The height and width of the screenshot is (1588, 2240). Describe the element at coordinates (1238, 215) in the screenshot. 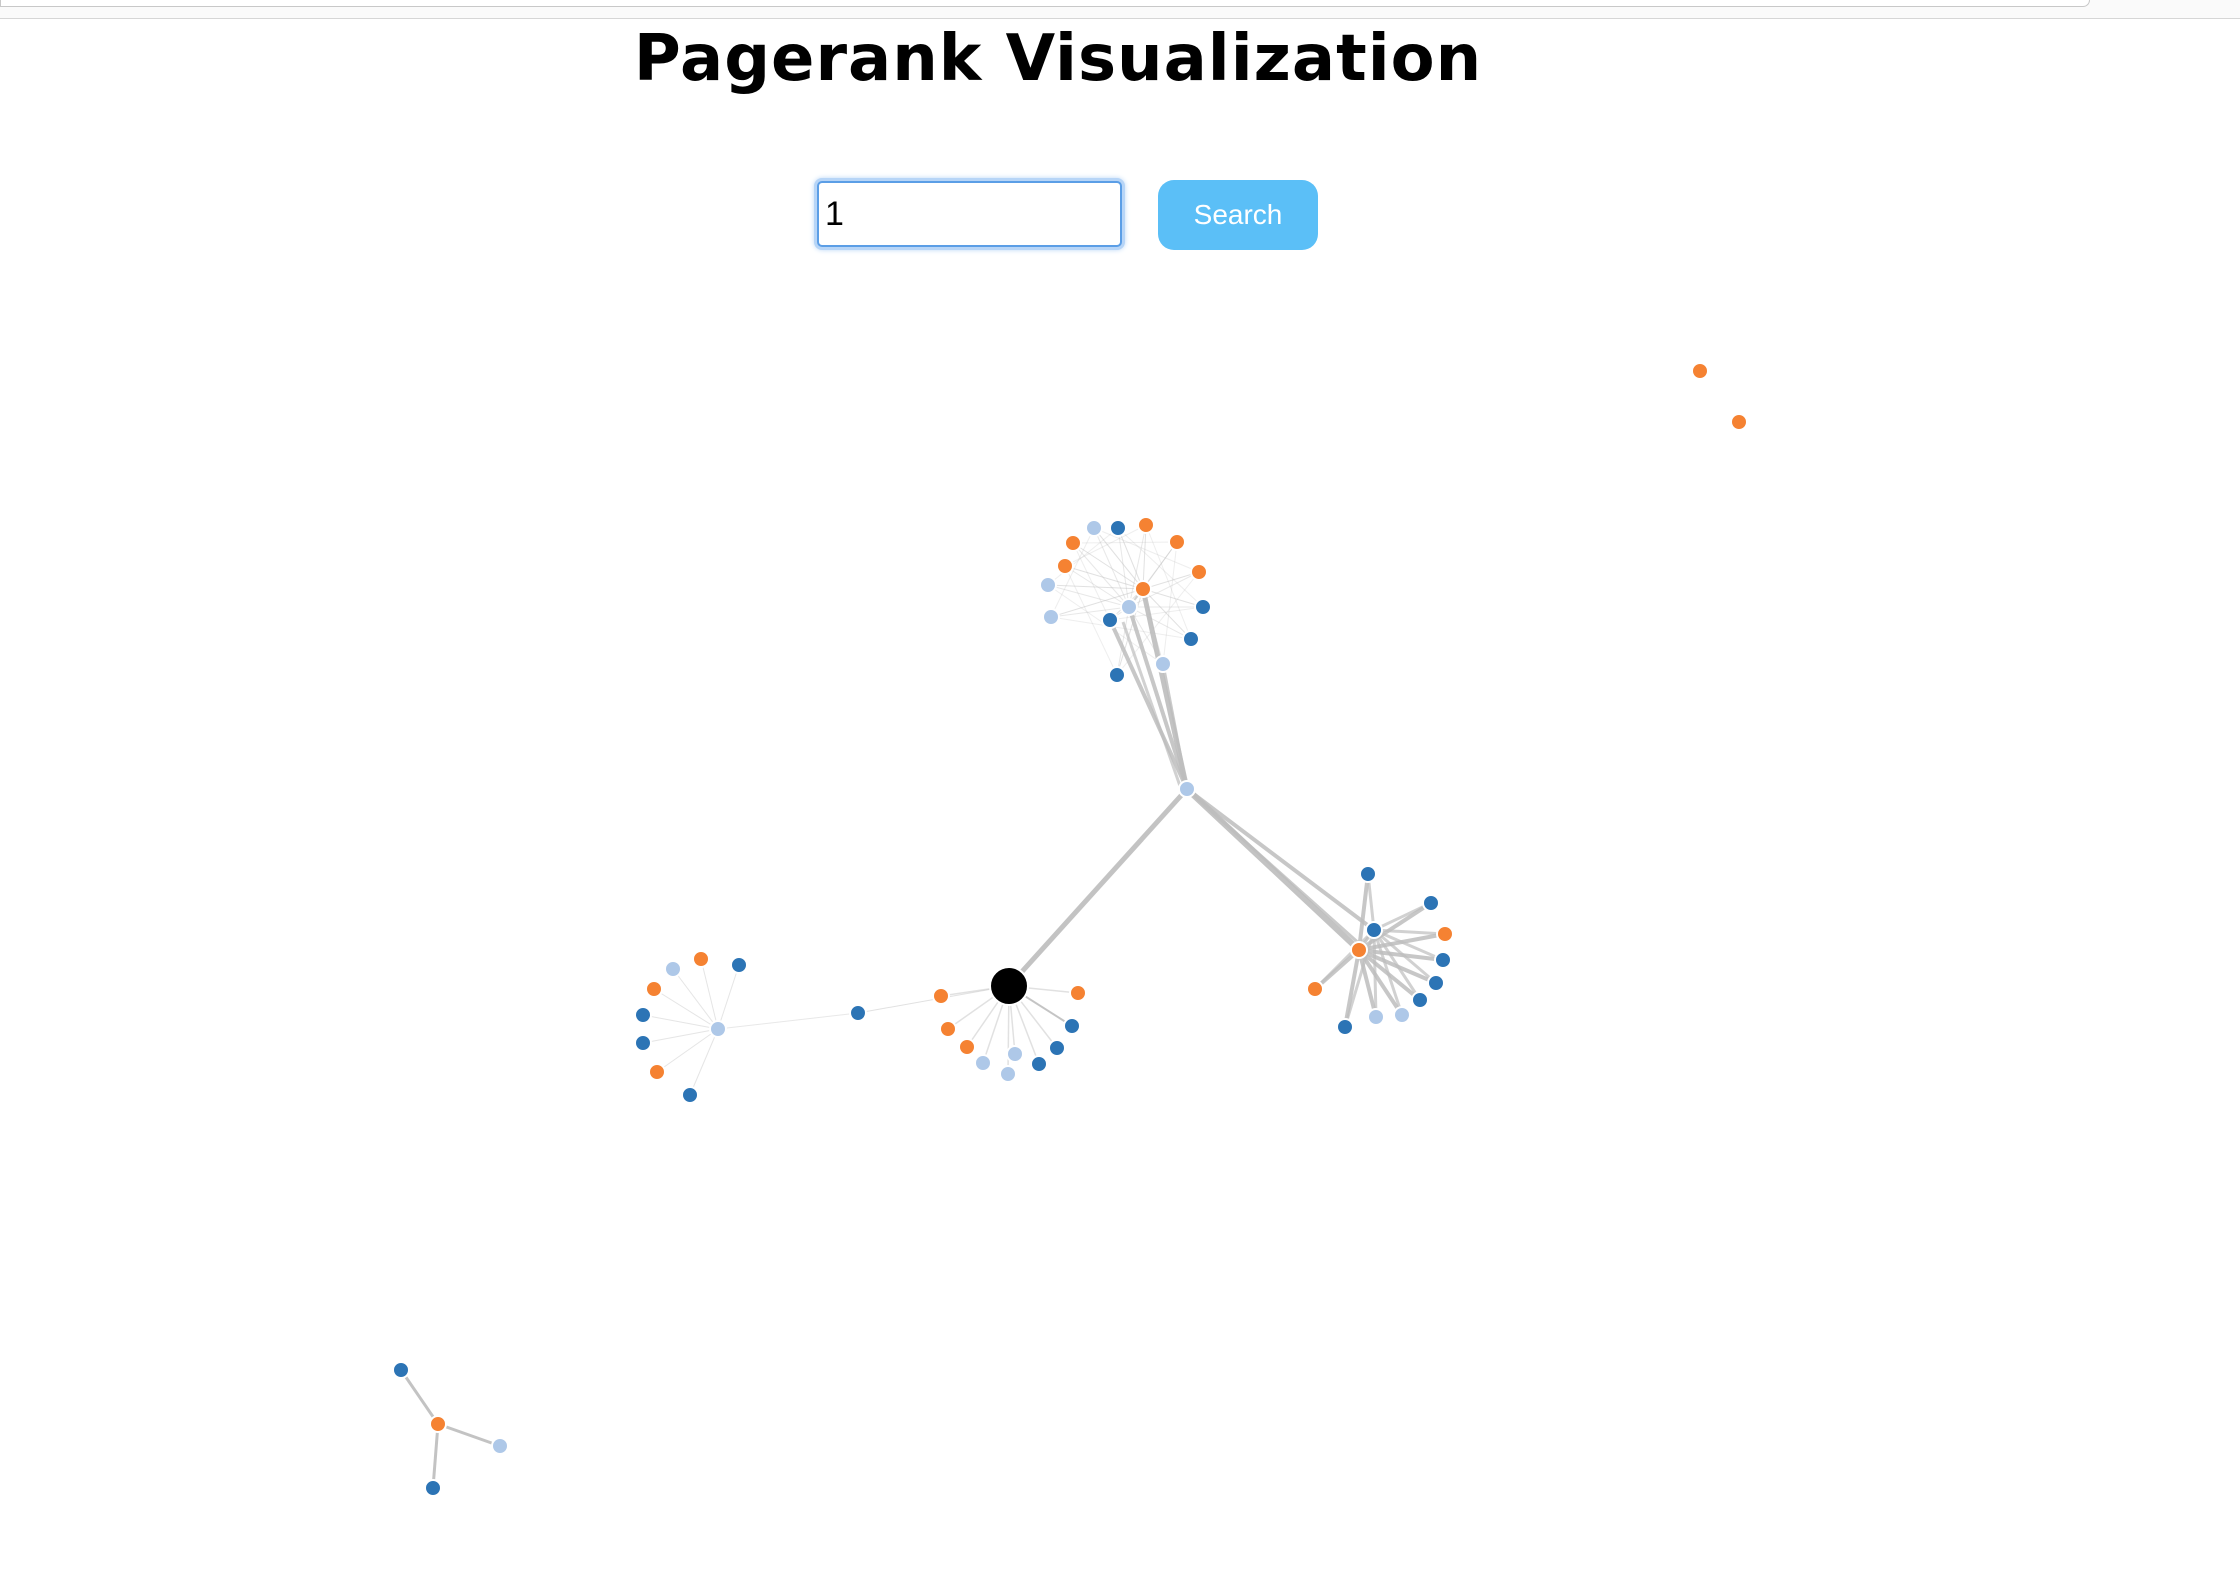

I see `search-button: Search` at that location.